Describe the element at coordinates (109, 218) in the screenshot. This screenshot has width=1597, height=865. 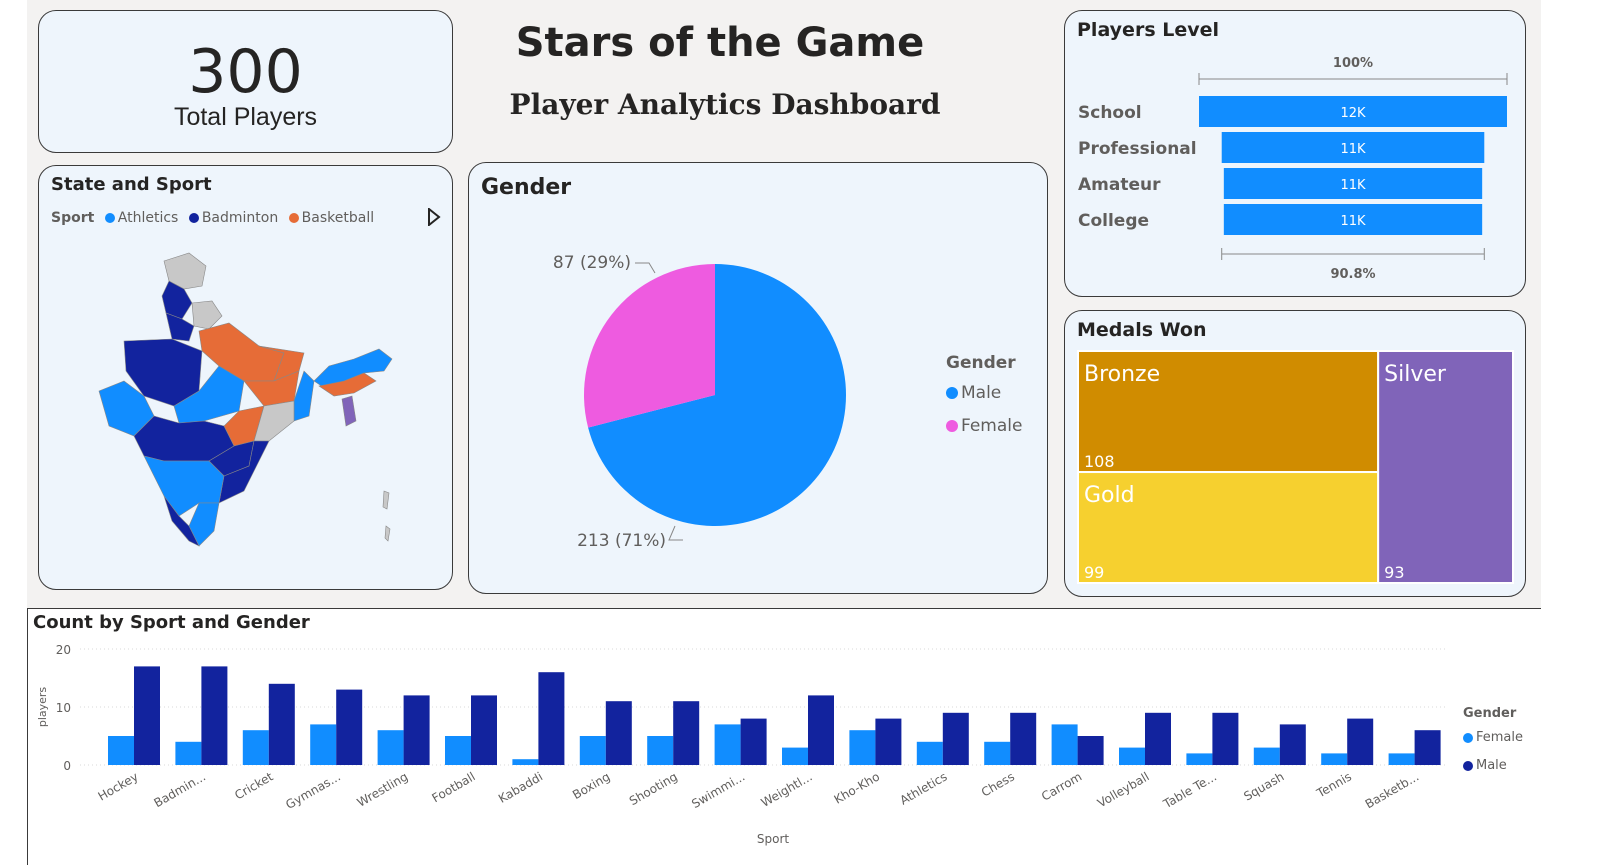
I see `athletics-dot` at that location.